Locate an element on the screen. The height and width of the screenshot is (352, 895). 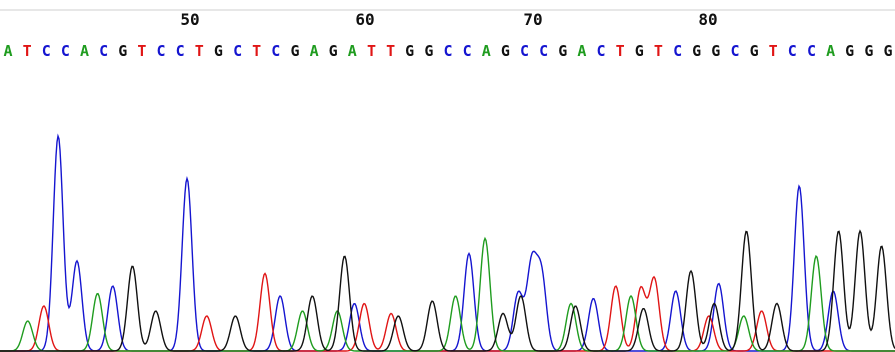
position-axis: 50 60 70 80 is located at coordinates (448, 19).